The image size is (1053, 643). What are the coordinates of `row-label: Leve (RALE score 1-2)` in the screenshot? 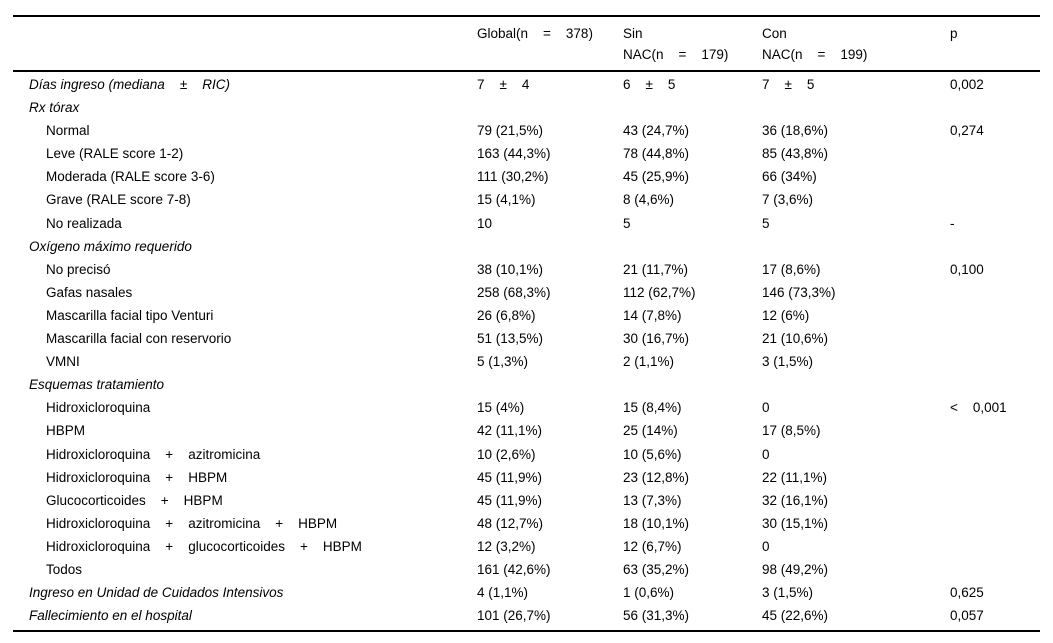 It's located at (115, 154).